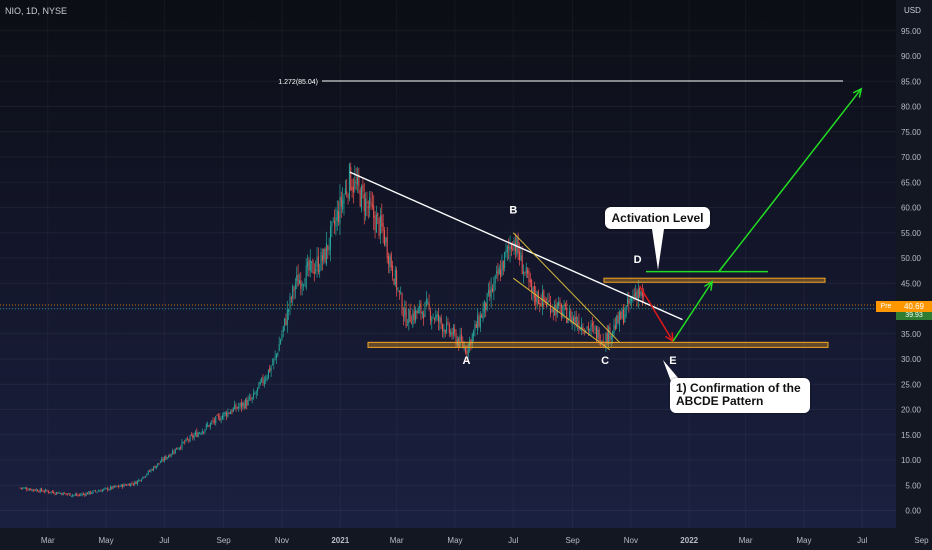 This screenshot has width=932, height=550. I want to click on activation-level-callout: Activation Level, so click(657, 218).